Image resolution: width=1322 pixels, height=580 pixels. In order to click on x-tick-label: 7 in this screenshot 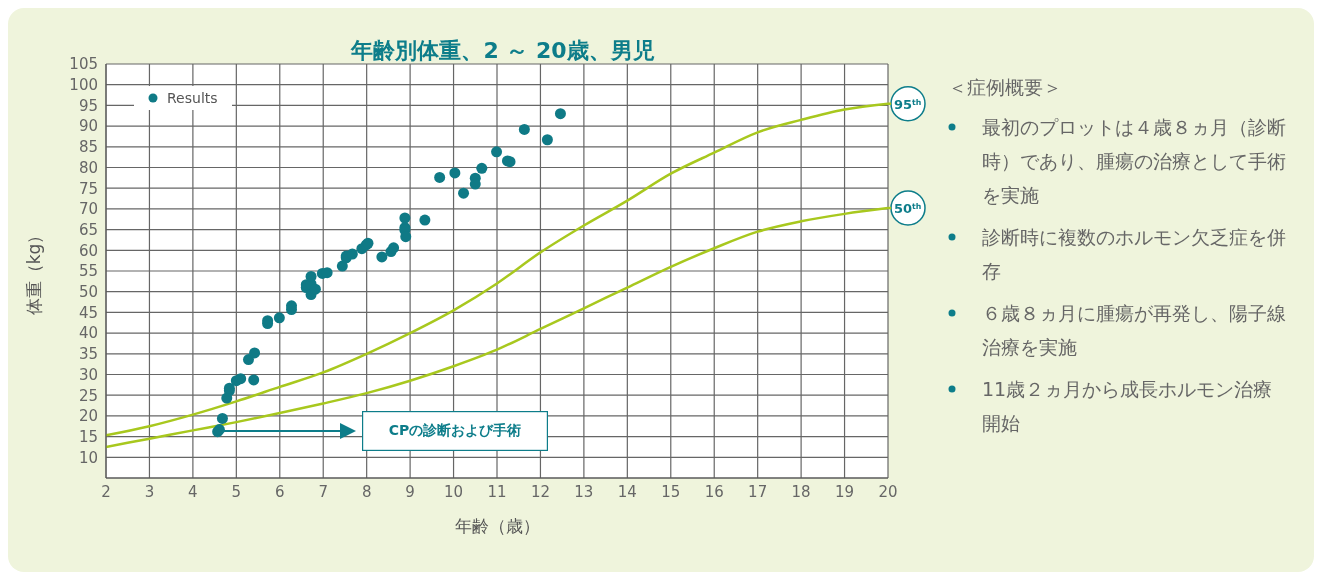, I will do `click(323, 491)`.